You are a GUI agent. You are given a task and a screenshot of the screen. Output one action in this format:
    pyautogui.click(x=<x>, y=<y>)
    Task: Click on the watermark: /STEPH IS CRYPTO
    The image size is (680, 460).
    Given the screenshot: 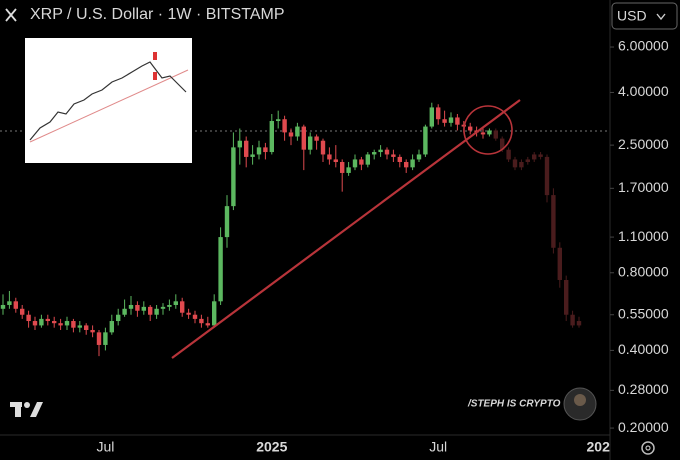 What is the action you would take?
    pyautogui.click(x=514, y=404)
    